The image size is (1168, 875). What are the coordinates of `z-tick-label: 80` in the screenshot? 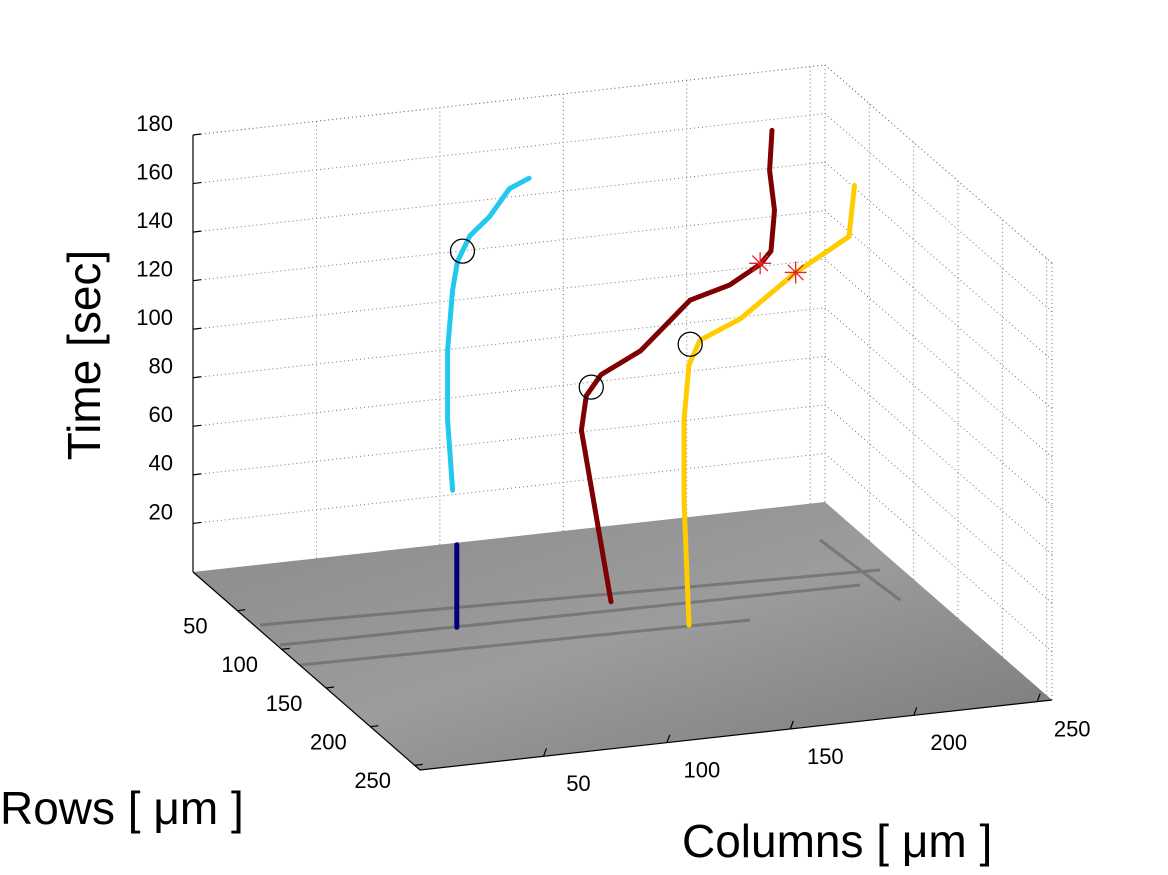 It's located at (161, 366).